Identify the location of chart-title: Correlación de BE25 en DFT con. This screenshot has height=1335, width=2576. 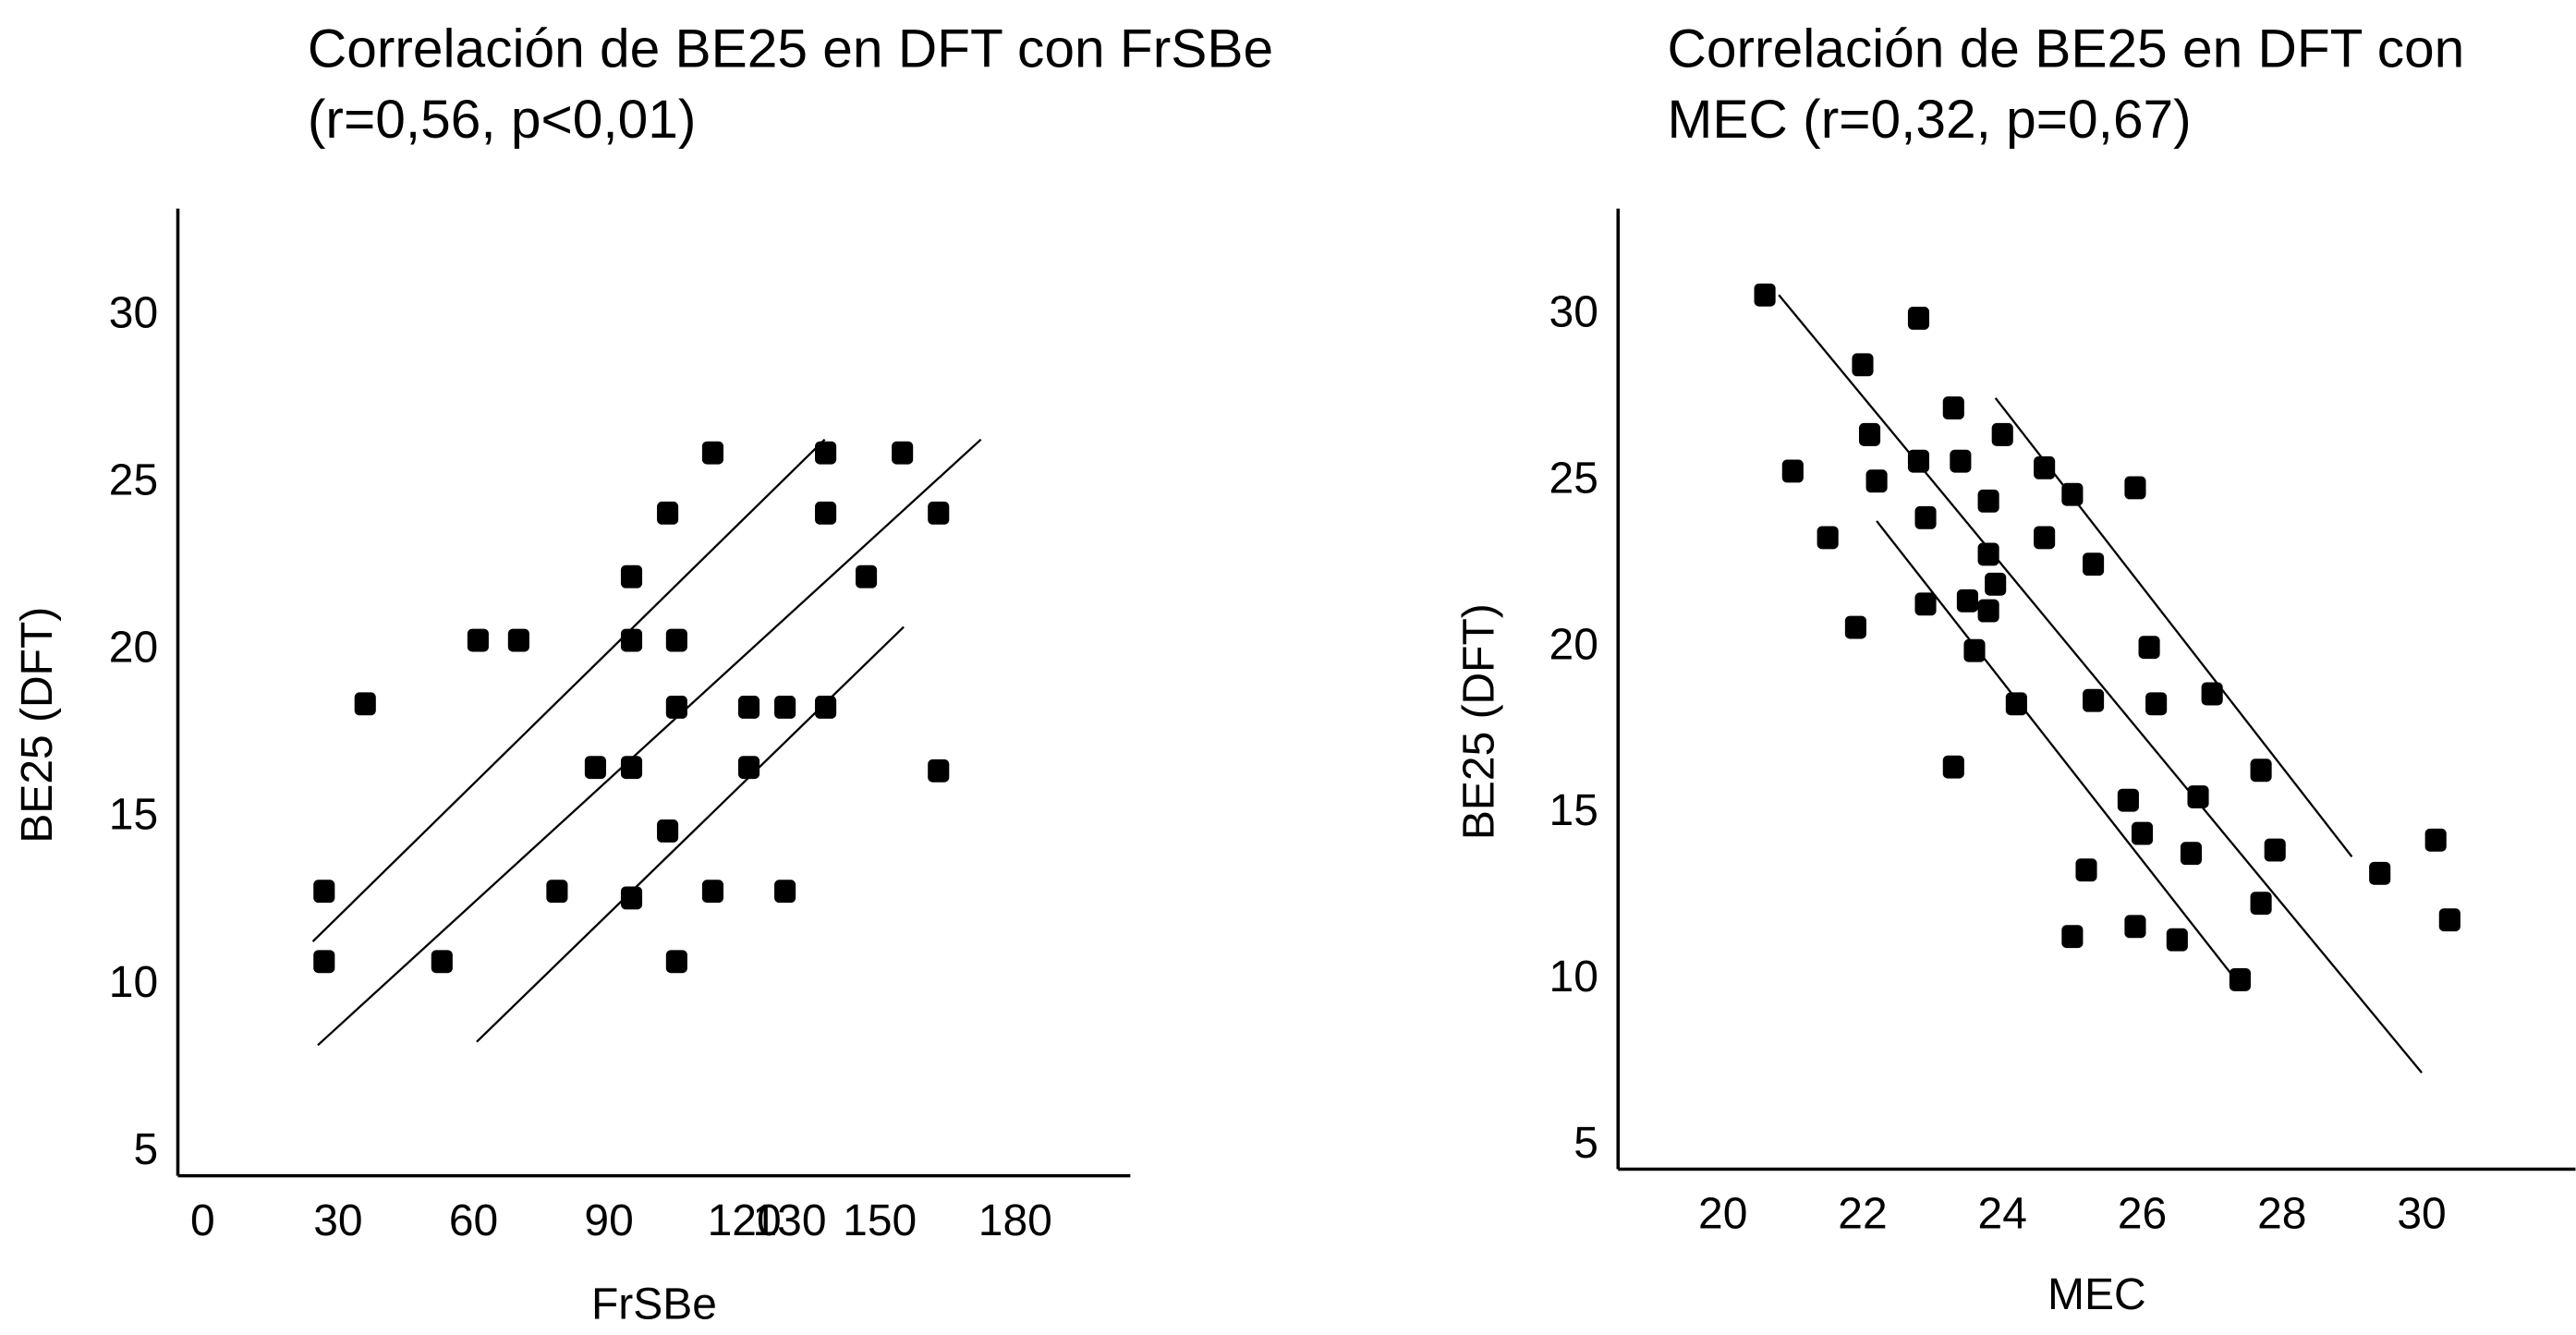
(2066, 48).